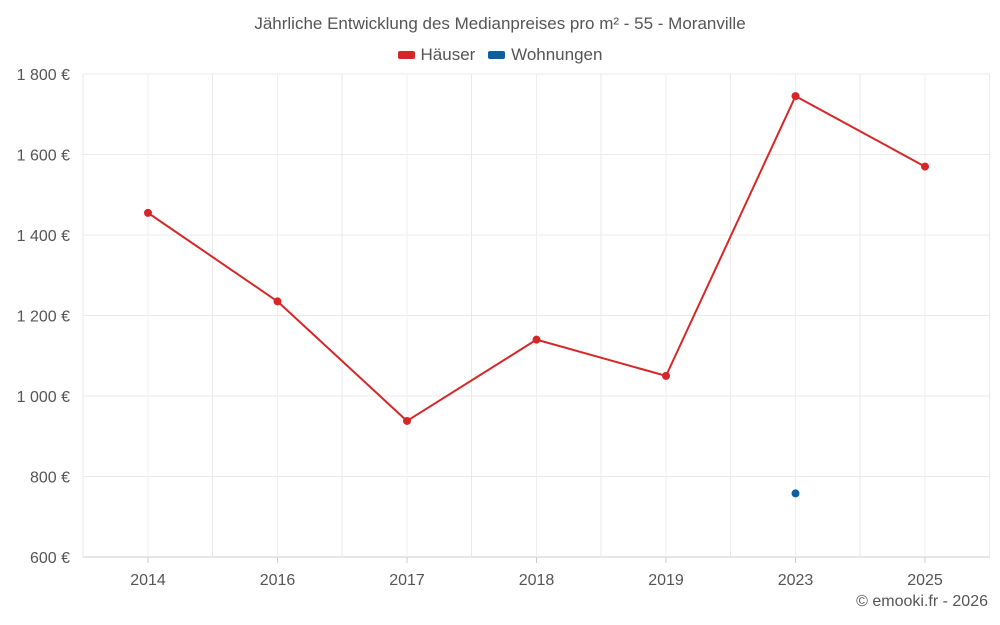  Describe the element at coordinates (43, 156) in the screenshot. I see `y-tick-label: 1 600 €` at that location.